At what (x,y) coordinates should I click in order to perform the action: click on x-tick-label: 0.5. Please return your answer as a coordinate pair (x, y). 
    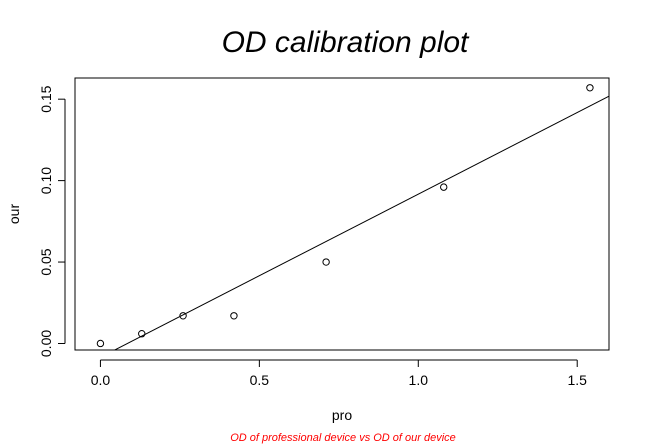
    Looking at the image, I should click on (260, 380).